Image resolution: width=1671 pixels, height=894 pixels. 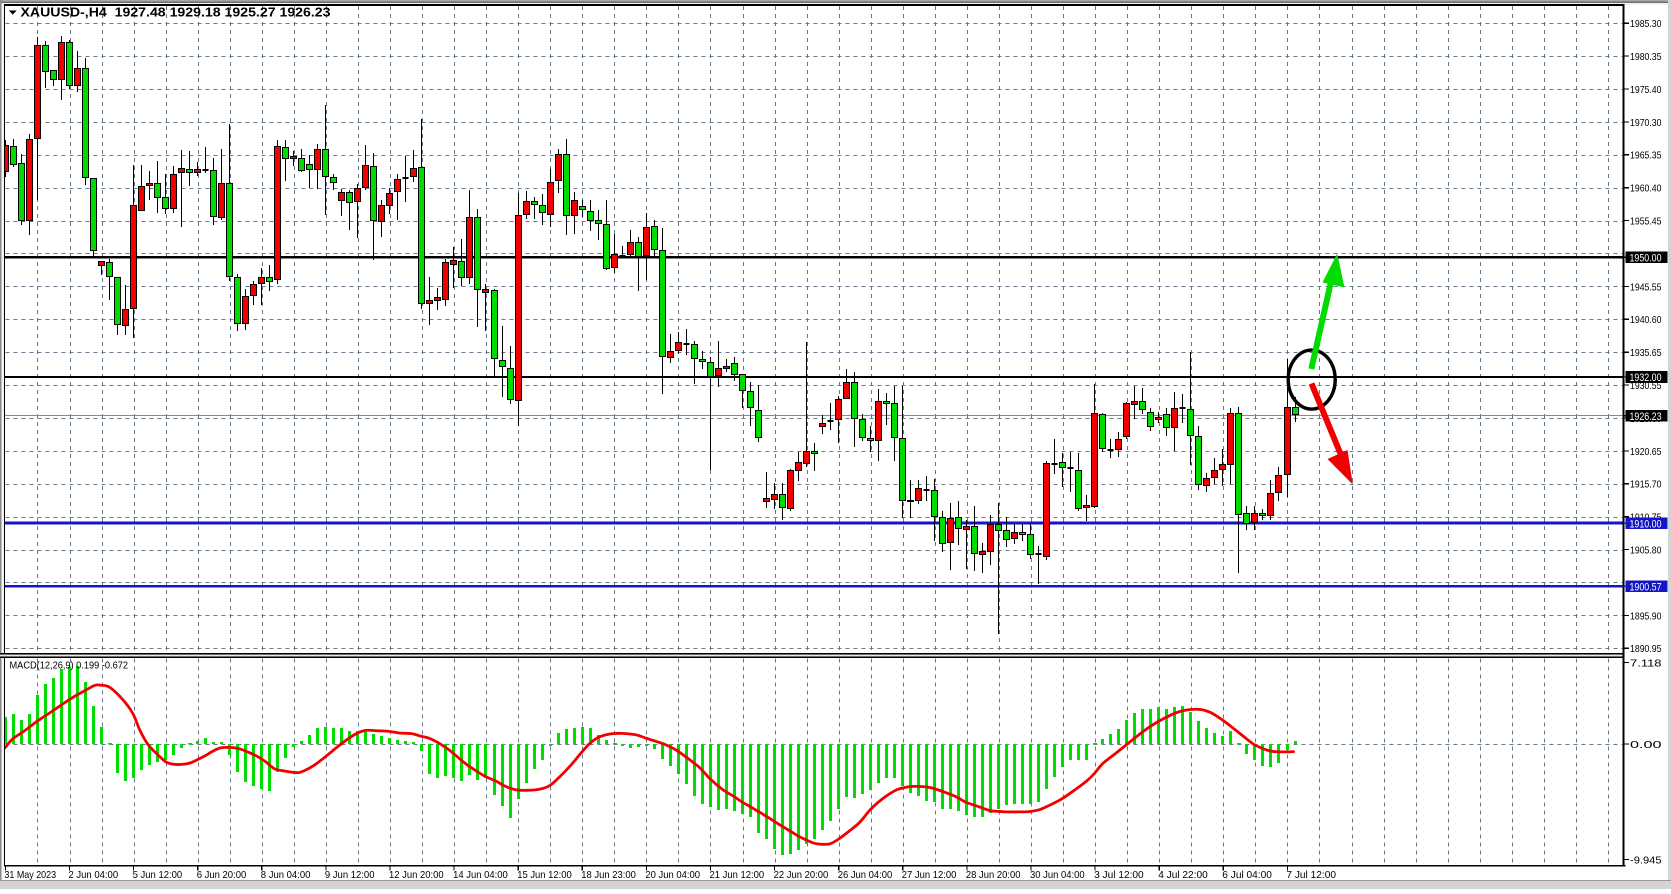 What do you see at coordinates (94, 875) in the screenshot?
I see `svg-text: 2 Jun 04:00` at bounding box center [94, 875].